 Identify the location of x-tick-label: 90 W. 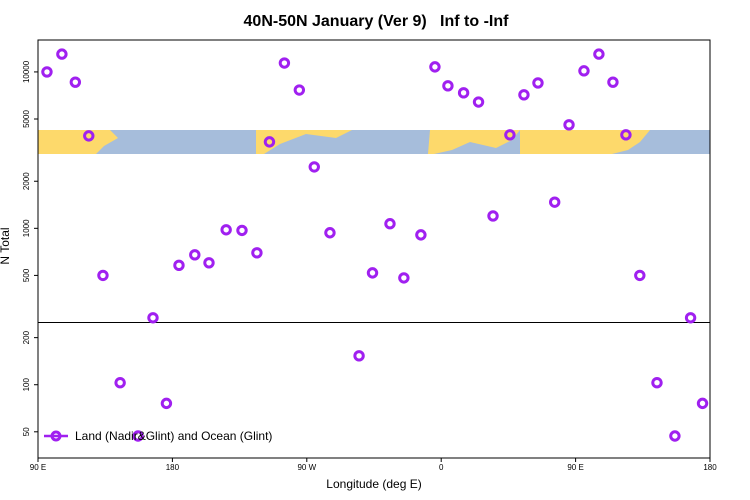
(306, 467).